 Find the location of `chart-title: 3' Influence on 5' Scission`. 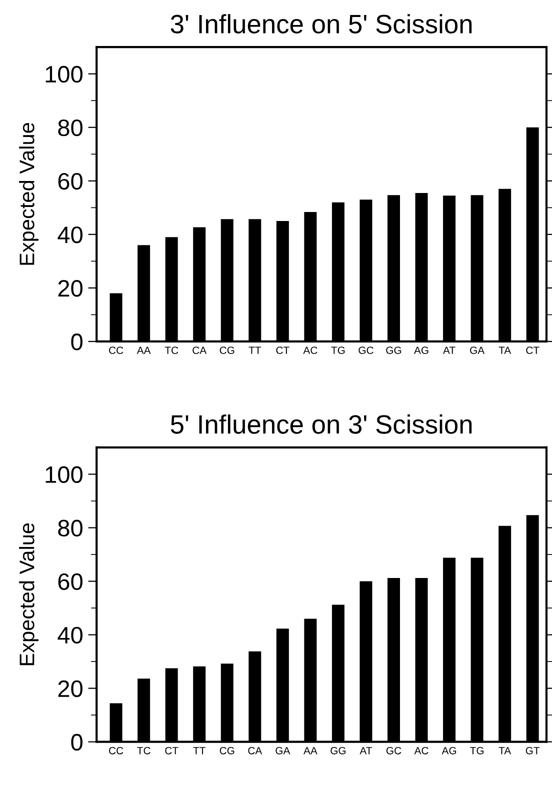

chart-title: 3' Influence on 5' Scission is located at coordinates (321, 24).